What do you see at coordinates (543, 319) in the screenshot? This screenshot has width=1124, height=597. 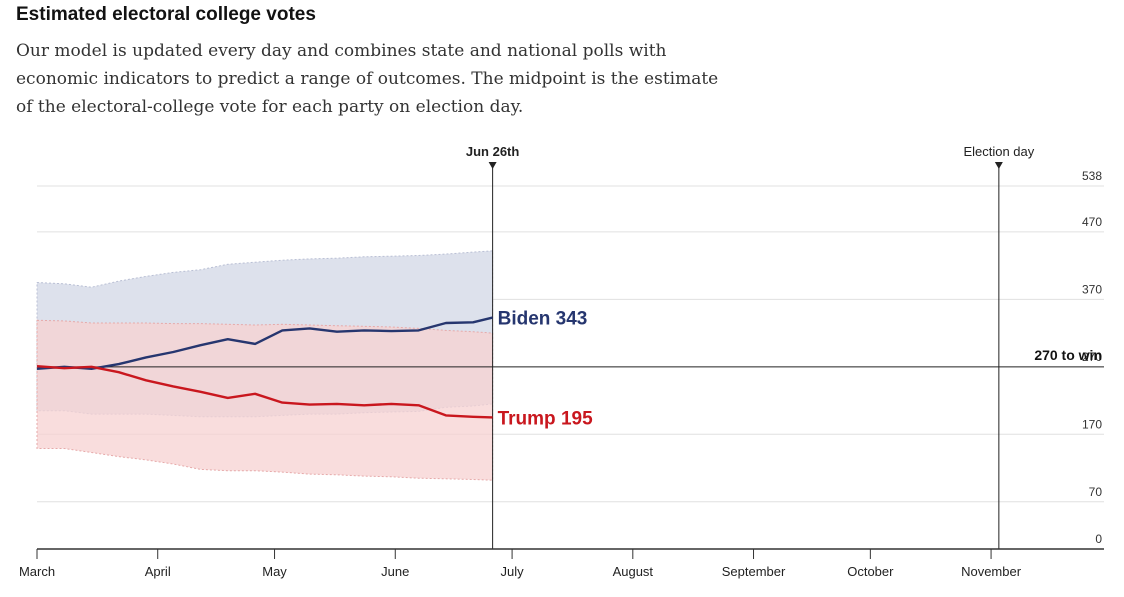 I see `biden-series-label: Biden 343` at bounding box center [543, 319].